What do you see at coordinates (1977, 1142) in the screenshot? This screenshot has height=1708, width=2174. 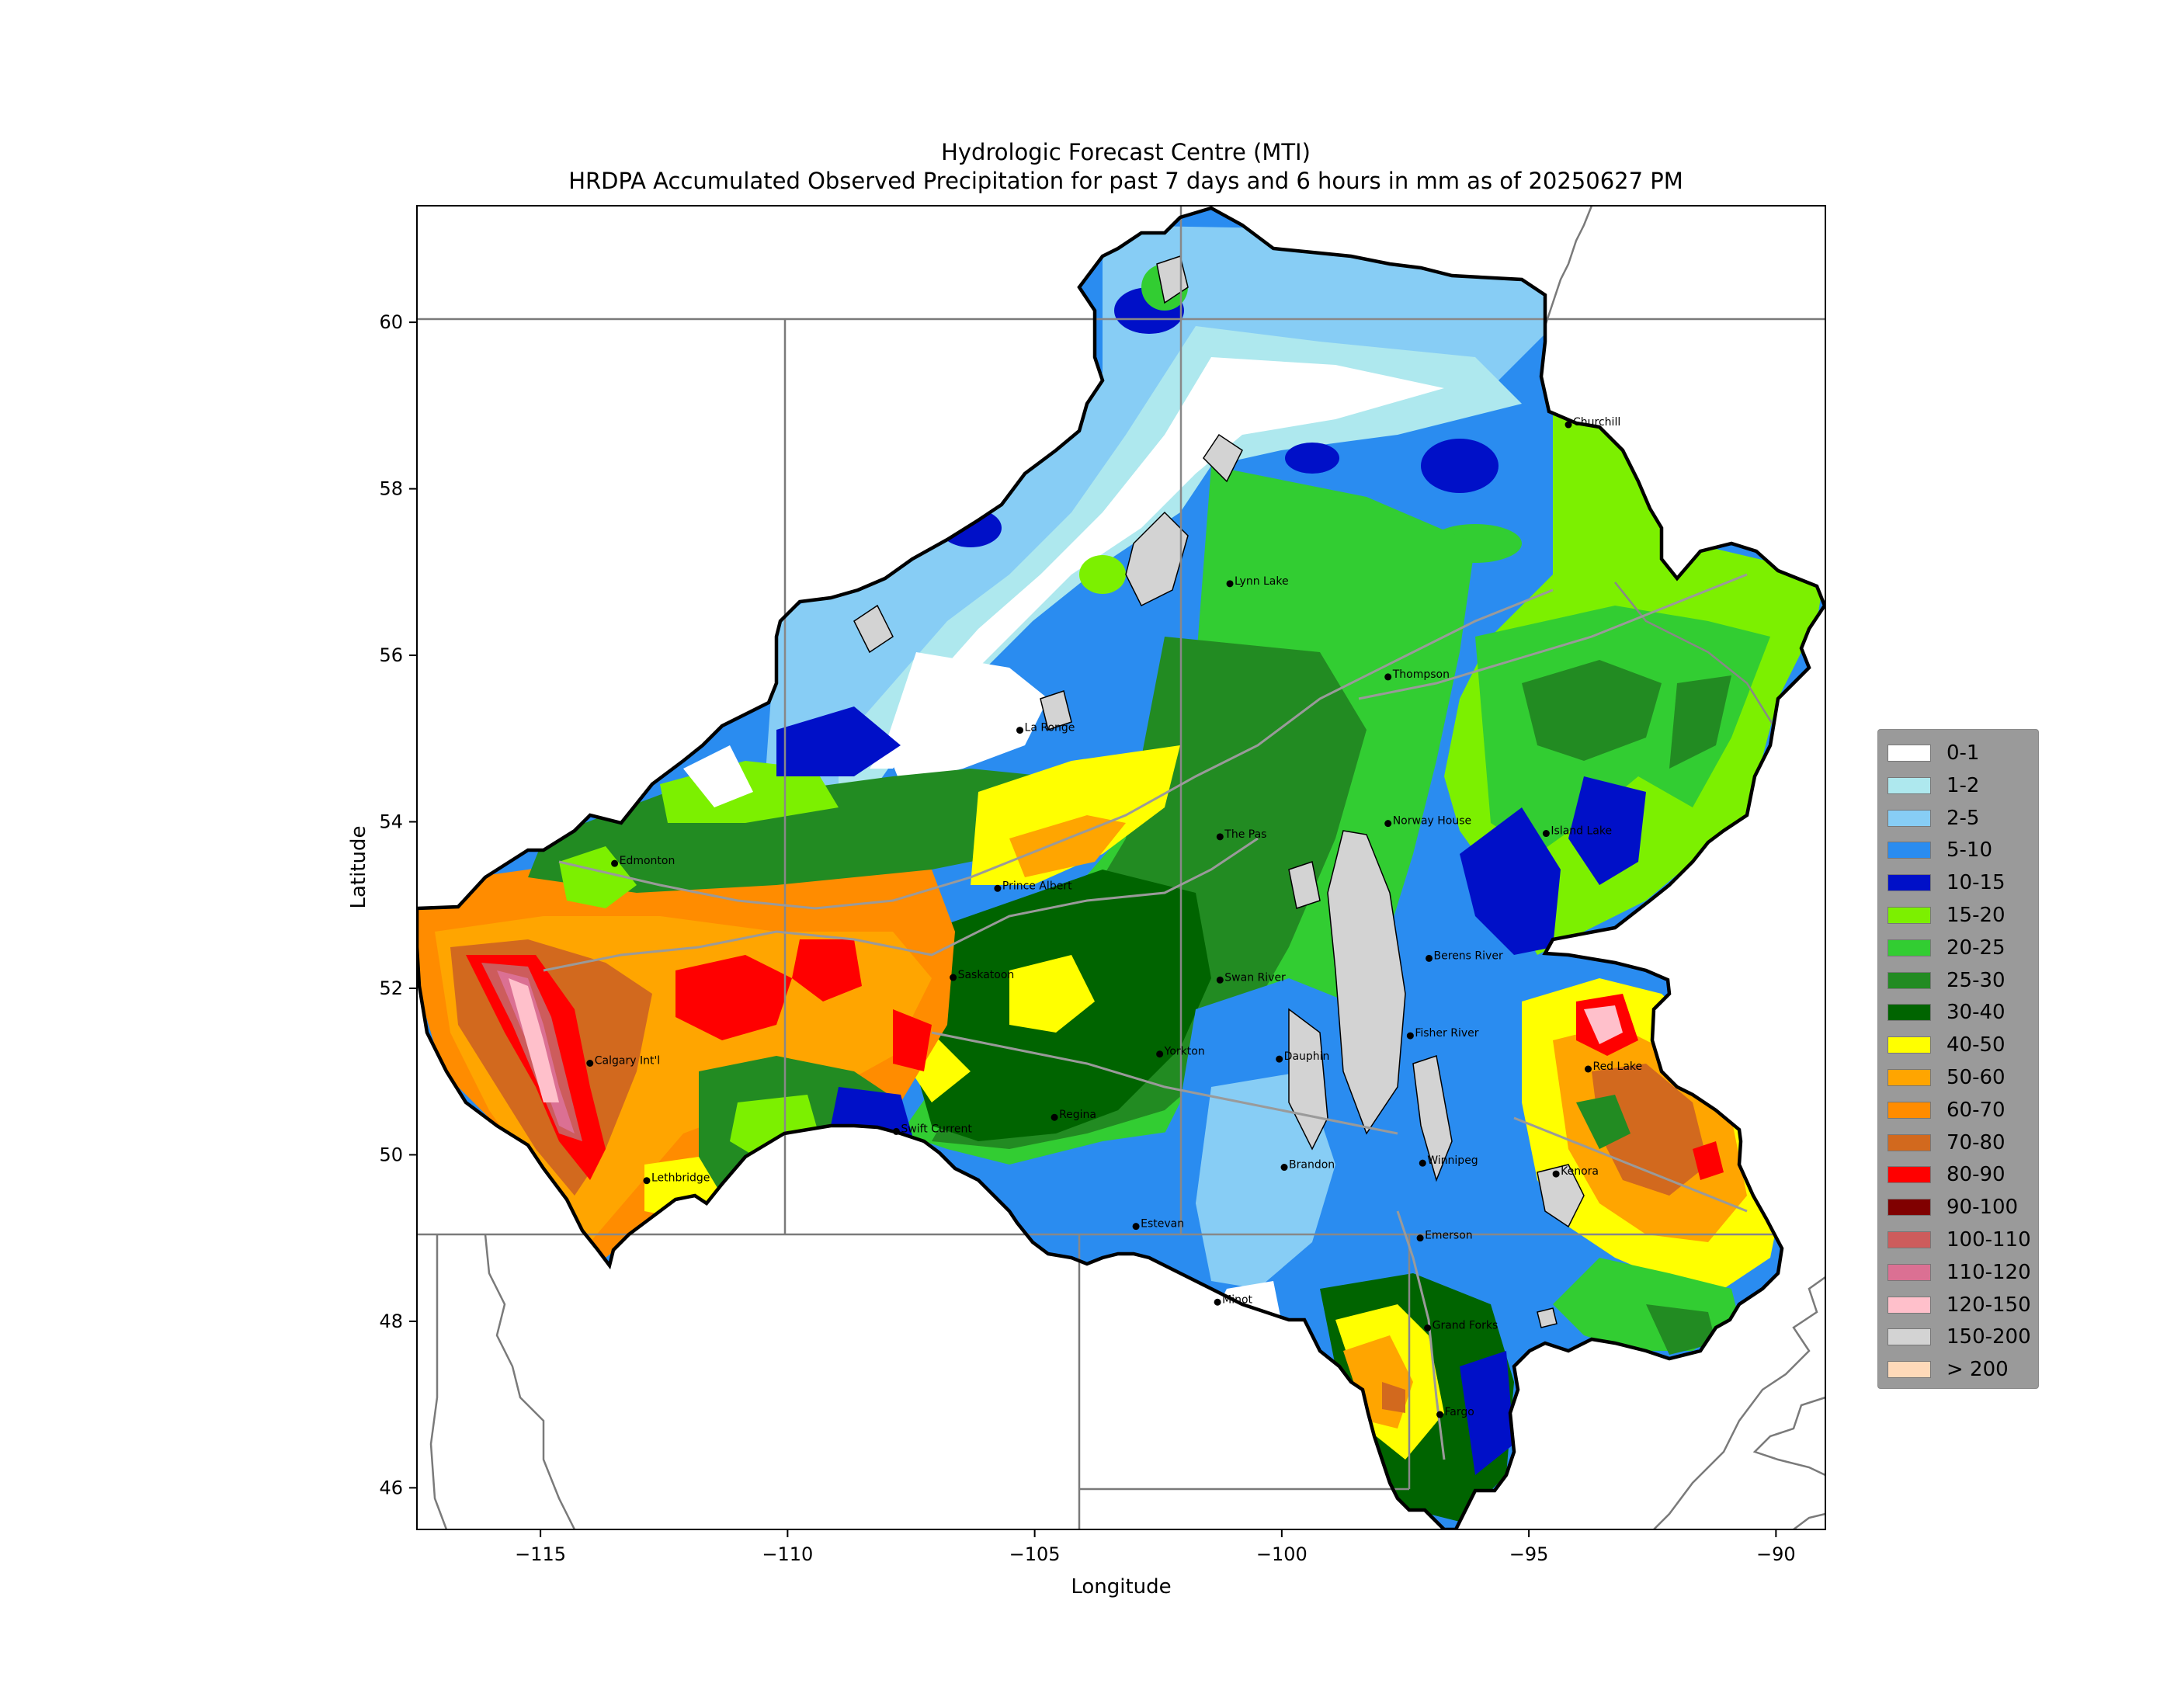 I see `legend-label: 70-80` at bounding box center [1977, 1142].